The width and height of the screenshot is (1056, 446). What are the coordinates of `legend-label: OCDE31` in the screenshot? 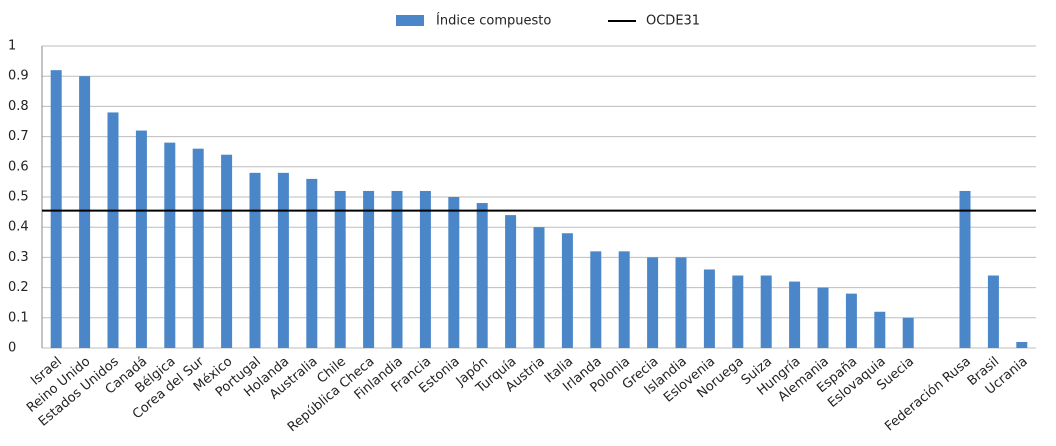 It's located at (673, 21).